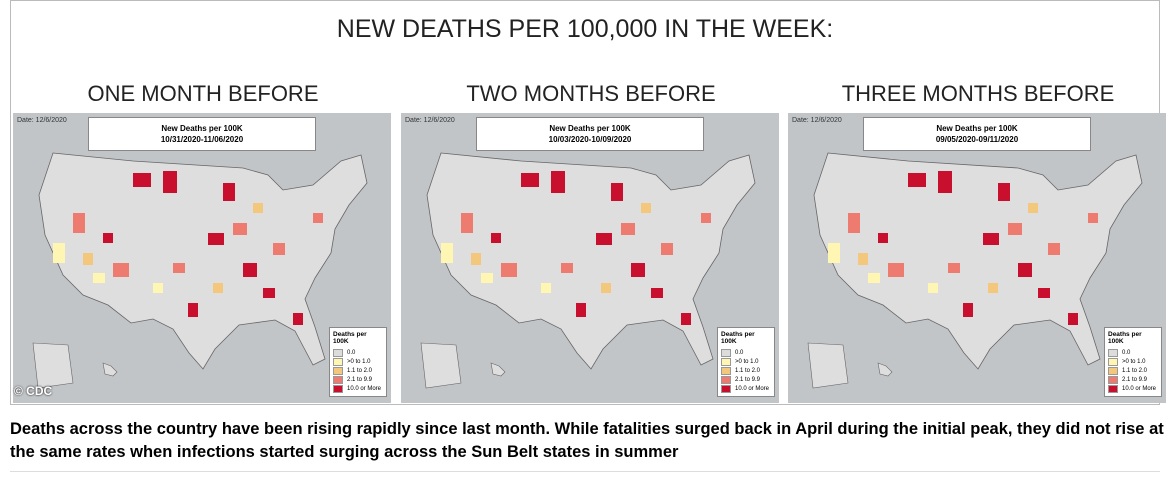 Image resolution: width=1171 pixels, height=477 pixels. What do you see at coordinates (33, 391) in the screenshot?
I see `credit: © CDC` at bounding box center [33, 391].